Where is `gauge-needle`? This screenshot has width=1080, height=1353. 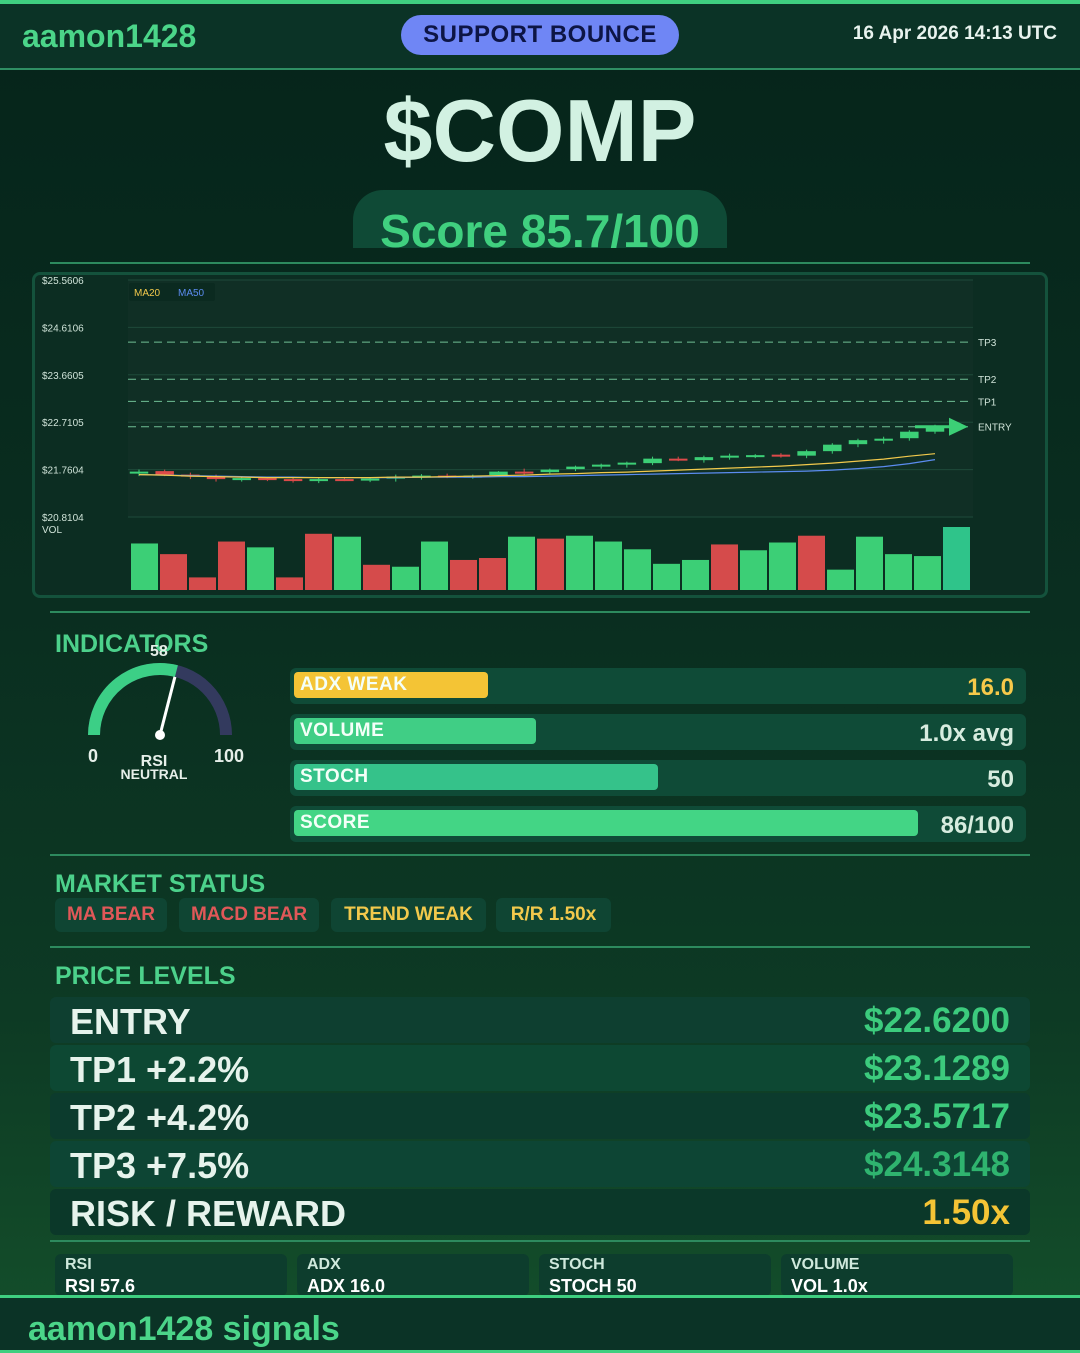
gauge-needle is located at coordinates (167, 706).